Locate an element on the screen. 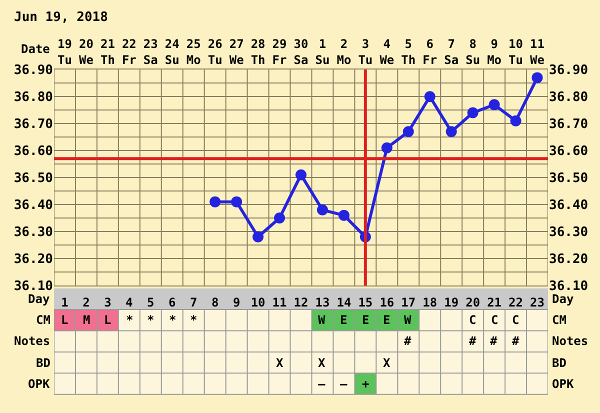 This screenshot has width=600, height=413. category-label: CM is located at coordinates (43, 320).